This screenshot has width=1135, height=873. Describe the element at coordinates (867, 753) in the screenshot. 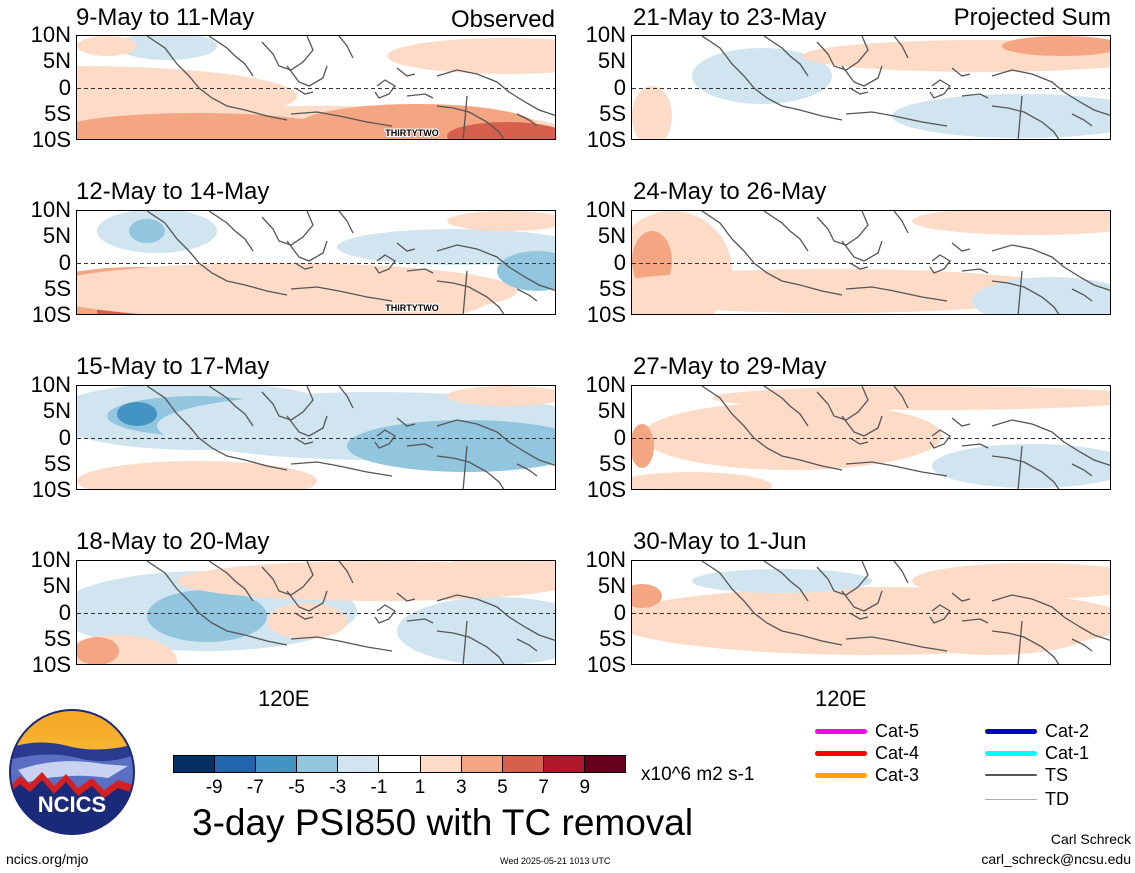

I see `legend-item-cat-4: Cat-4` at that location.